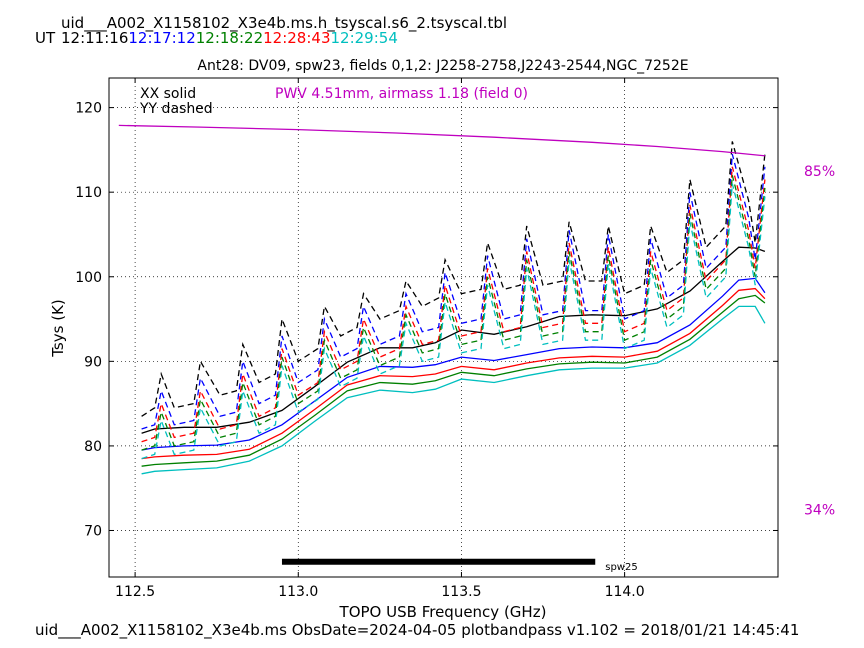 Image resolution: width=864 pixels, height=648 pixels. What do you see at coordinates (621, 567) in the screenshot?
I see `spw-label: spw25` at bounding box center [621, 567].